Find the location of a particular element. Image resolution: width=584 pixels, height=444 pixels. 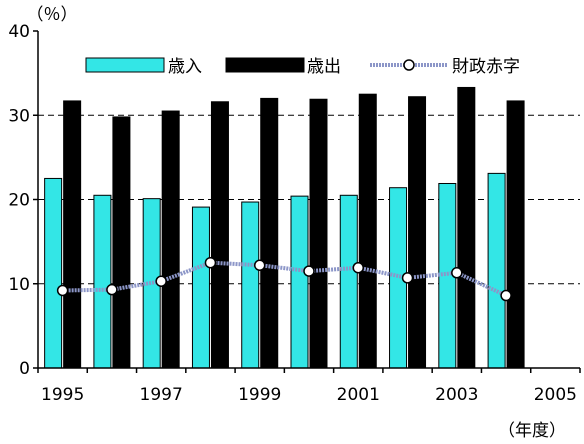

bar-歳出-1999 is located at coordinates (269, 233).